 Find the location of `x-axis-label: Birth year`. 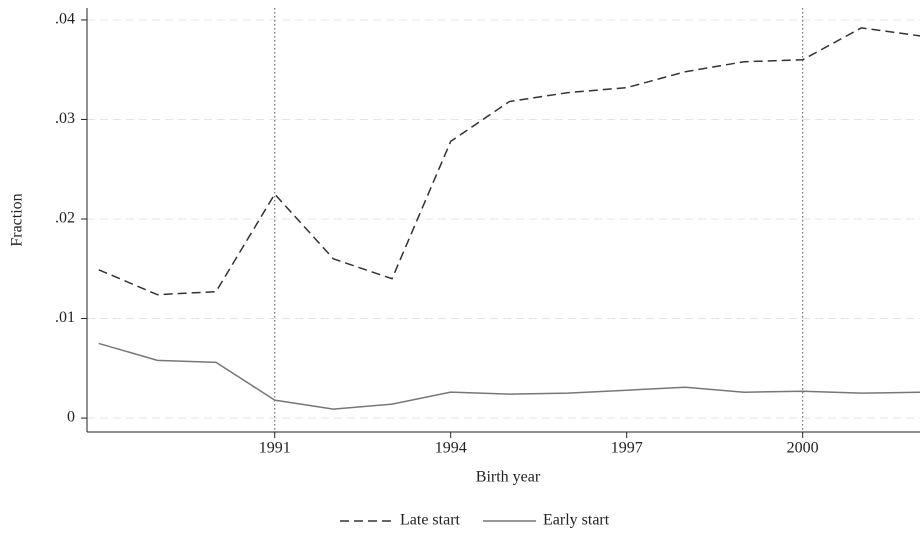

x-axis-label: Birth year is located at coordinates (508, 477).